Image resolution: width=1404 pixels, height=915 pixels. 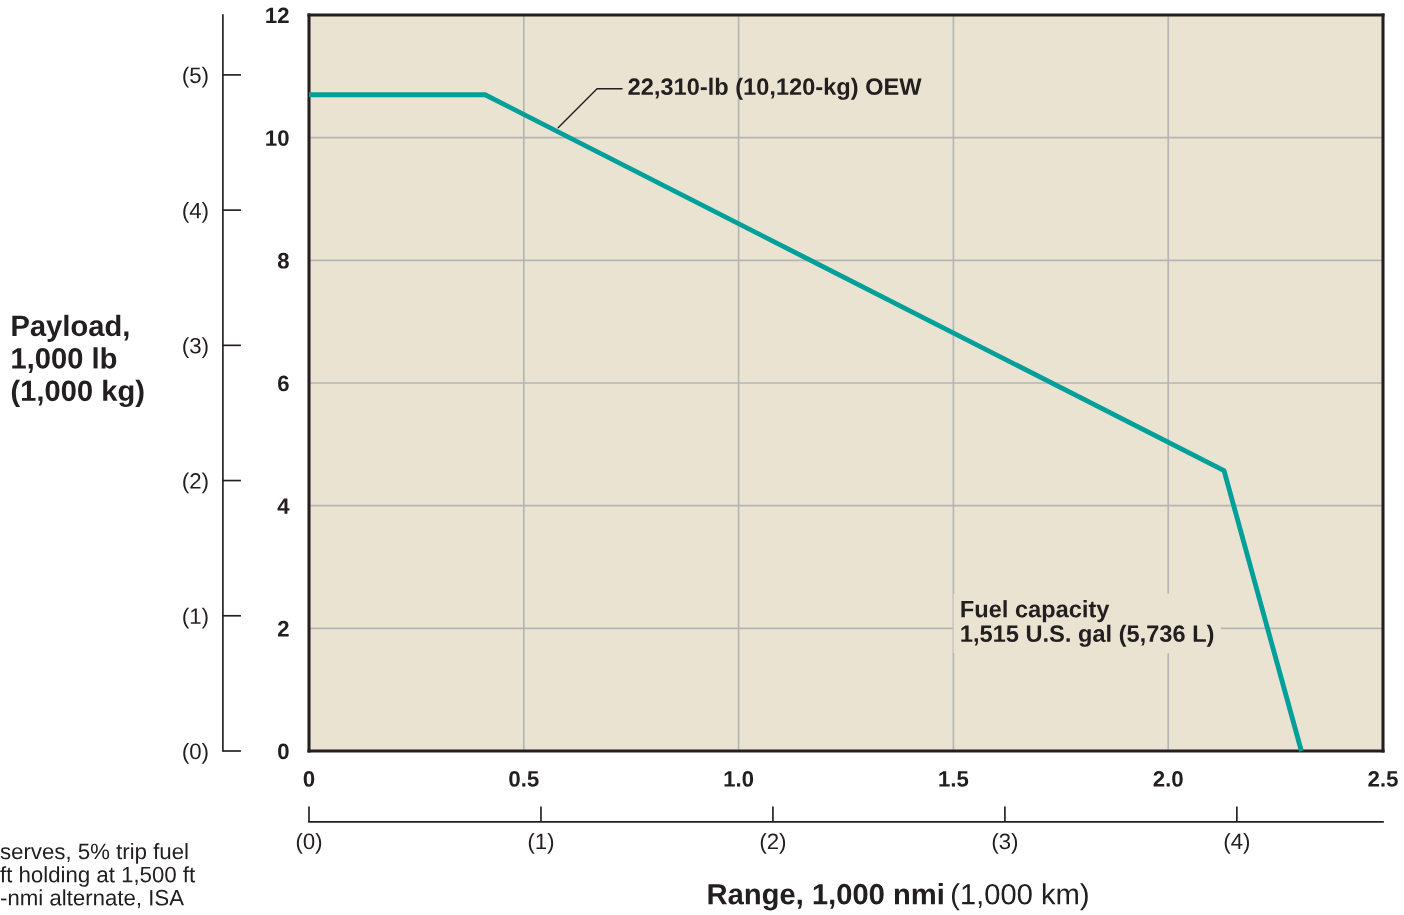 What do you see at coordinates (773, 843) in the screenshot?
I see `x2-tick-label: (2)` at bounding box center [773, 843].